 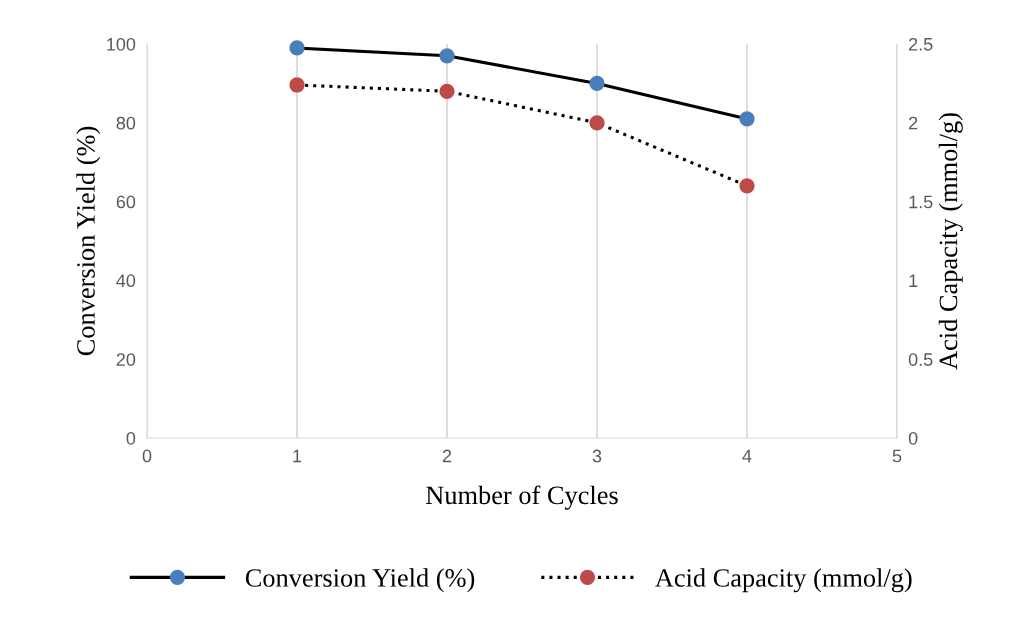 What do you see at coordinates (747, 456) in the screenshot?
I see `x-tick-label: 4` at bounding box center [747, 456].